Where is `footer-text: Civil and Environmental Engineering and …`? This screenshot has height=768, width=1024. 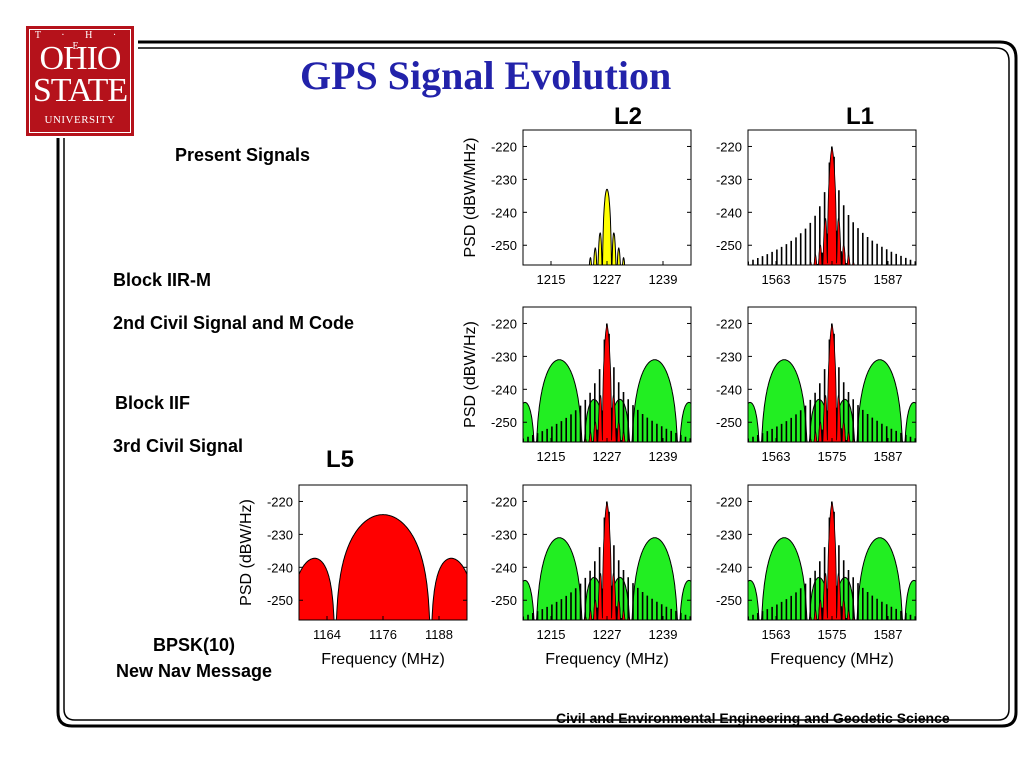
footer-text: Civil and Environmental Engineering and … is located at coordinates (753, 718).